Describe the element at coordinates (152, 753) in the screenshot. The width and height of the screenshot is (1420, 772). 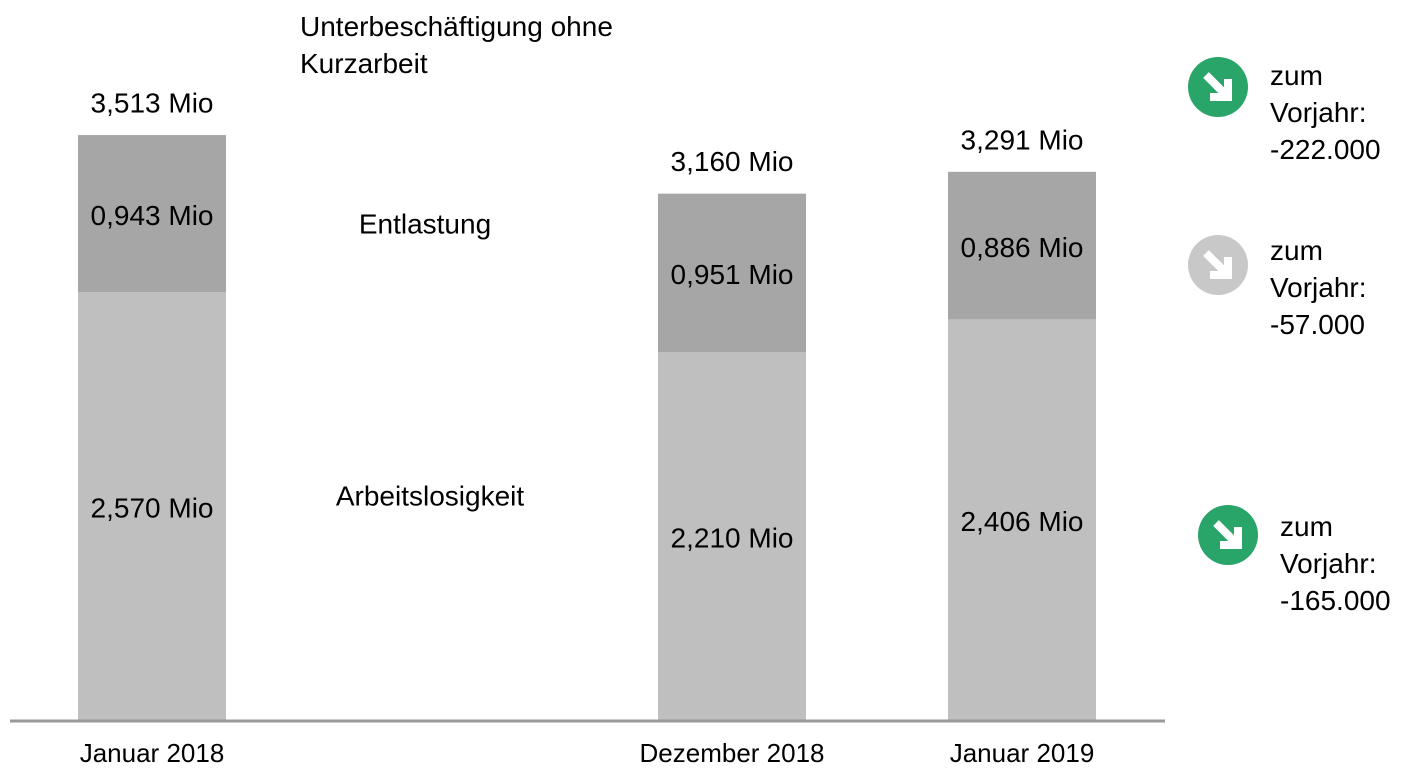
I see `x-tick-label: Januar 2018` at that location.